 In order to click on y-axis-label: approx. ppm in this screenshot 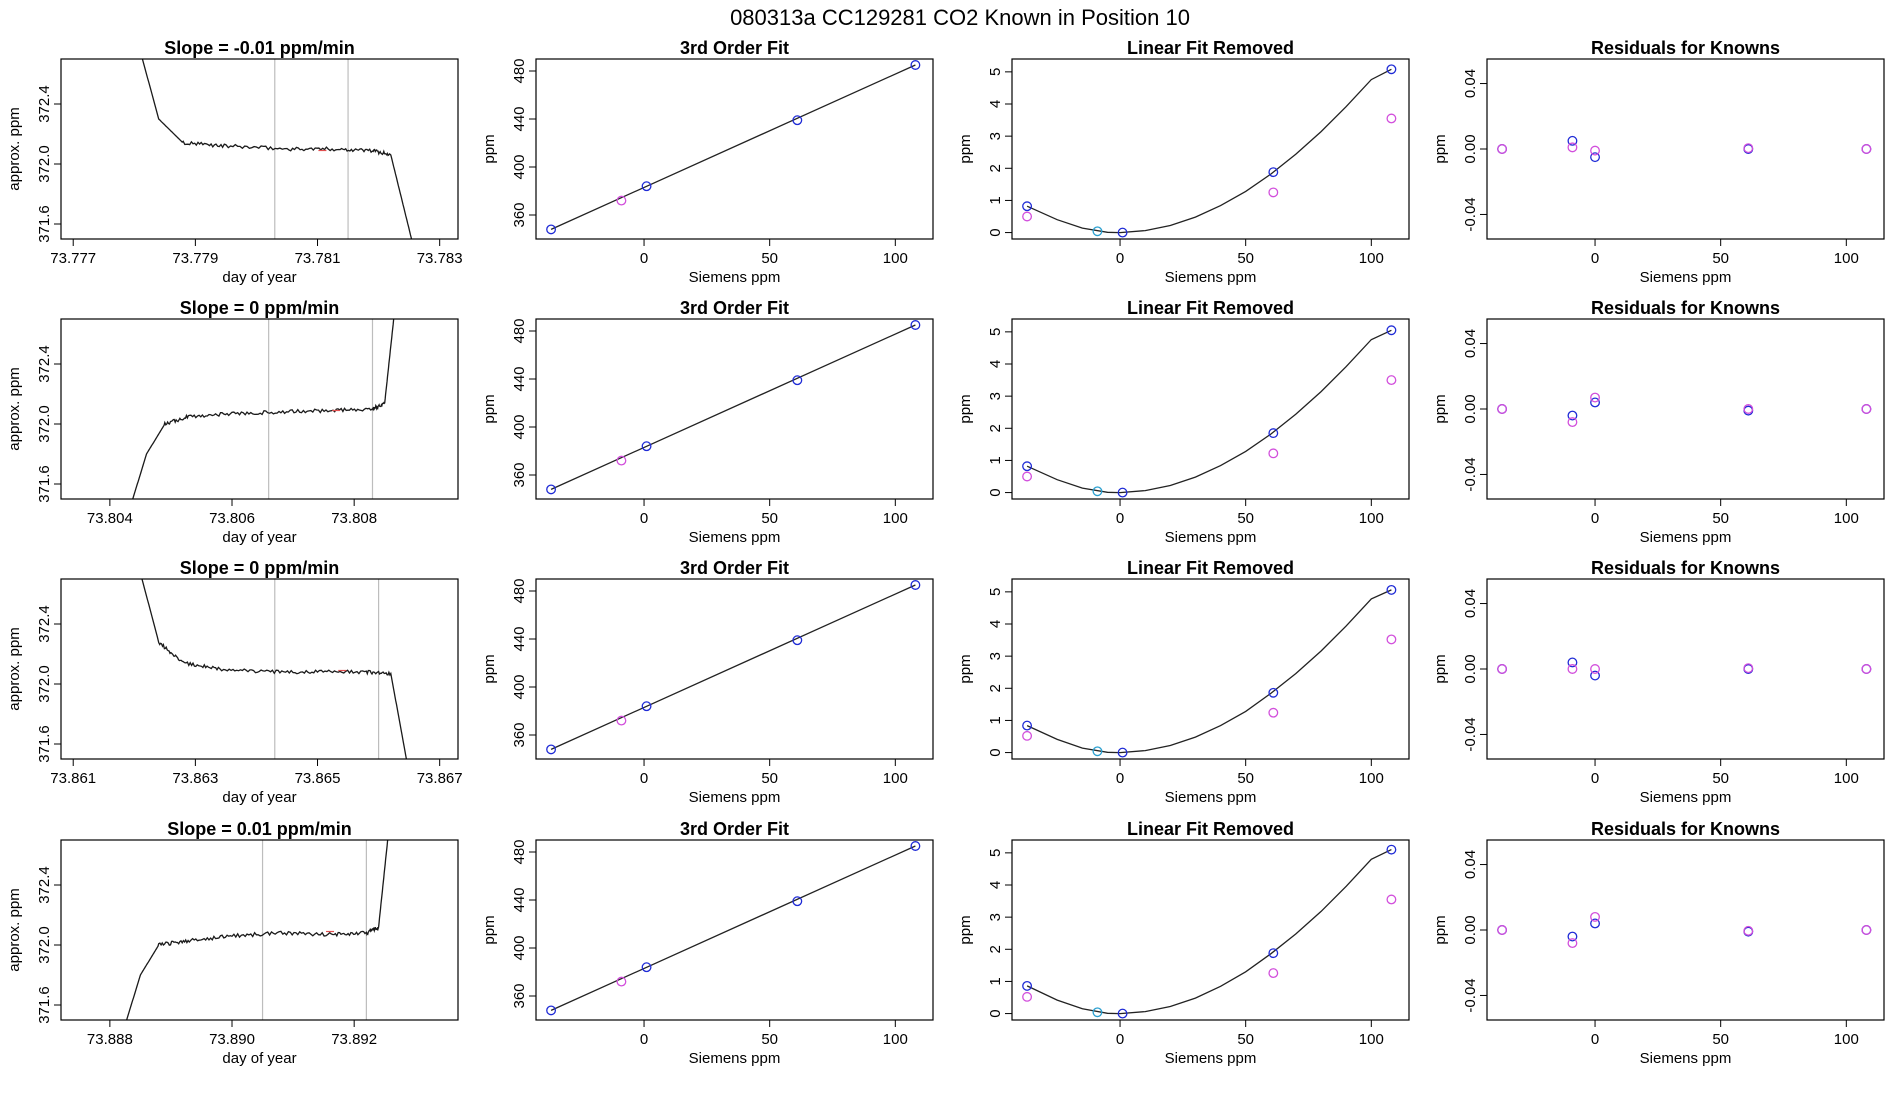, I will do `click(14, 408)`.